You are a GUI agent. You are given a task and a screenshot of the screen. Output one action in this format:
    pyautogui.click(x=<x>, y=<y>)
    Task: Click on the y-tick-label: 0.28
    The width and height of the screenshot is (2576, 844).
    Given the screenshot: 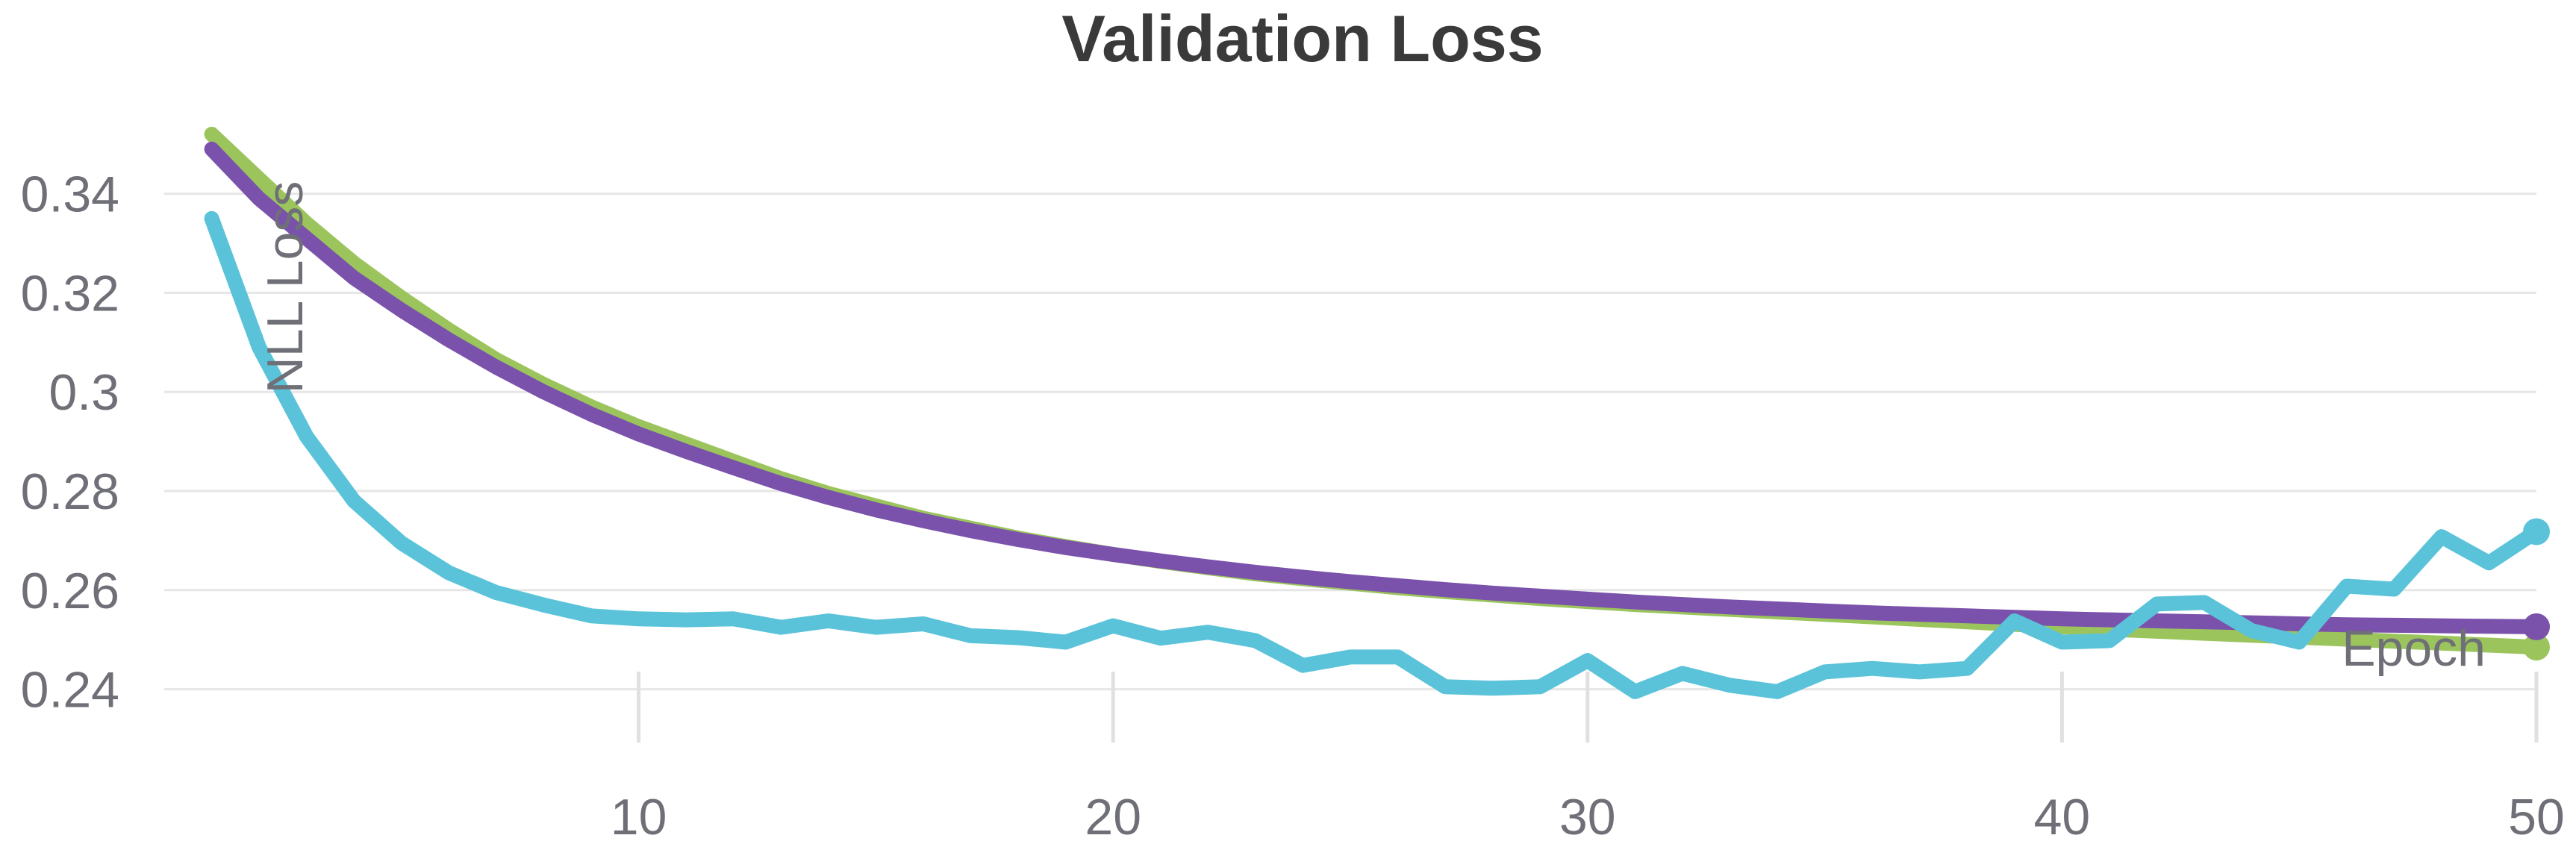 What is the action you would take?
    pyautogui.click(x=70, y=491)
    